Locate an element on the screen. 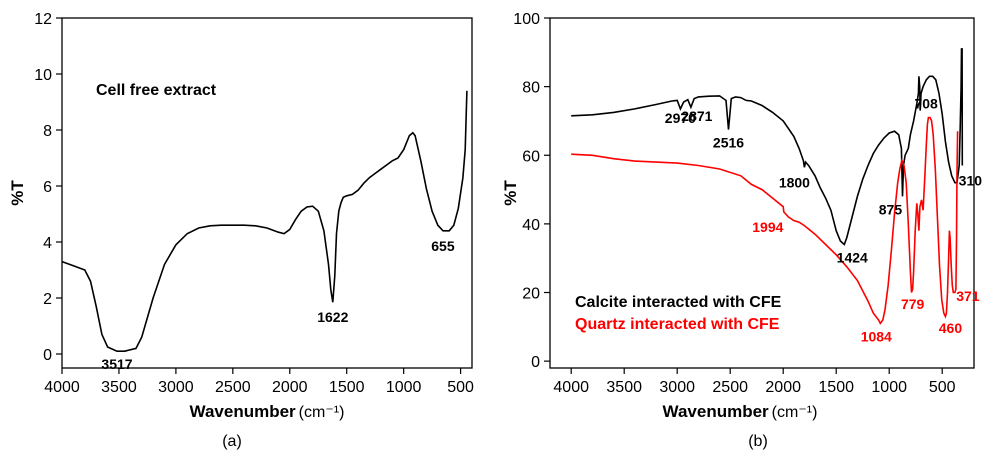  panel-a-x-axis-label: Wavenumber (cm⁻¹) is located at coordinates (267, 411).